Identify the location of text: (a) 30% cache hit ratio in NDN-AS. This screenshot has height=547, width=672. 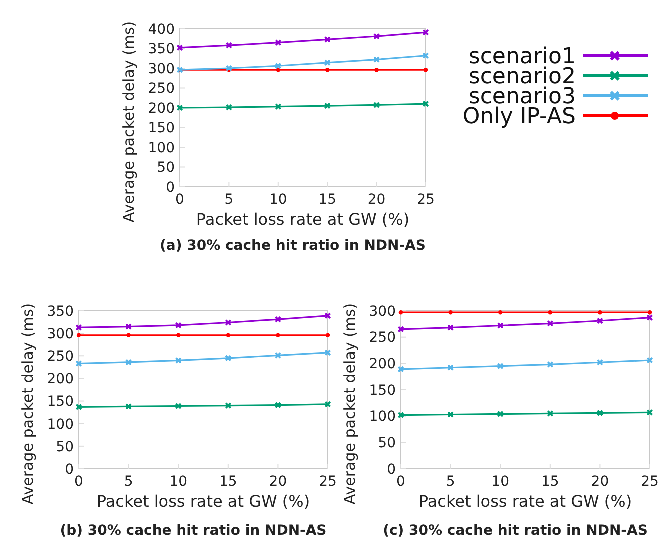
(293, 246).